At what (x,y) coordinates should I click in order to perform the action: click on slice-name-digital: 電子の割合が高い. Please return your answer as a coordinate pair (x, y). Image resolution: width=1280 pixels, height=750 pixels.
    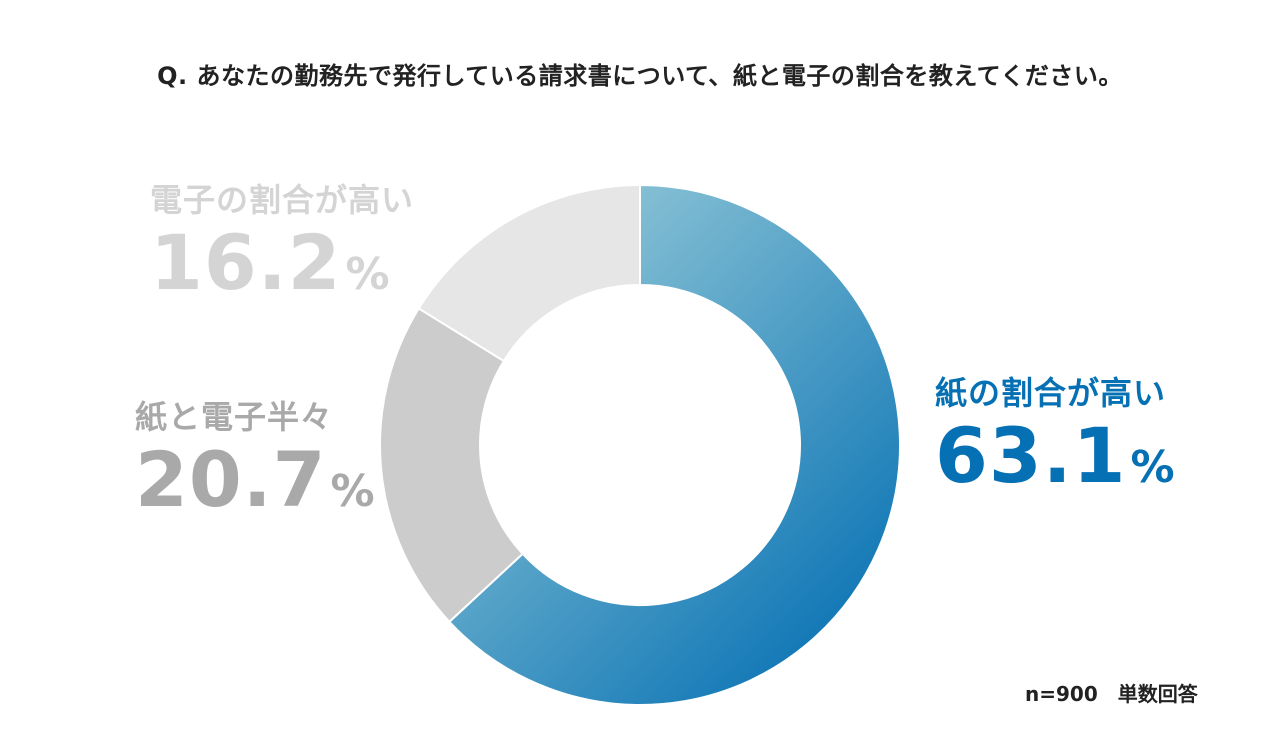
    Looking at the image, I should click on (282, 200).